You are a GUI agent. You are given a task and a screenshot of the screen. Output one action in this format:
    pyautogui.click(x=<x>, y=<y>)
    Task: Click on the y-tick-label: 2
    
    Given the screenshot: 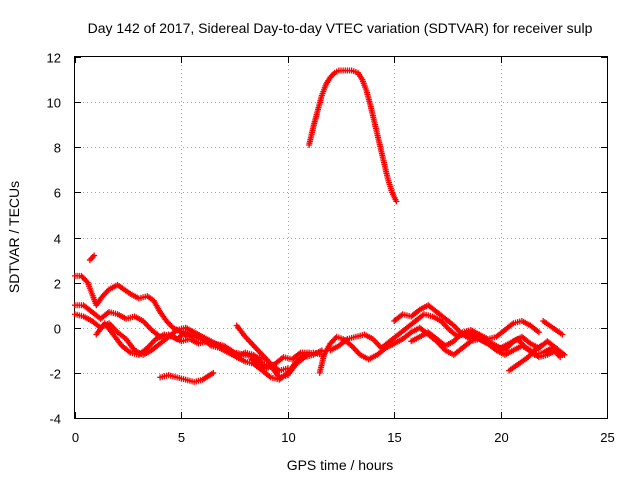 What is the action you would take?
    pyautogui.click(x=57, y=284)
    